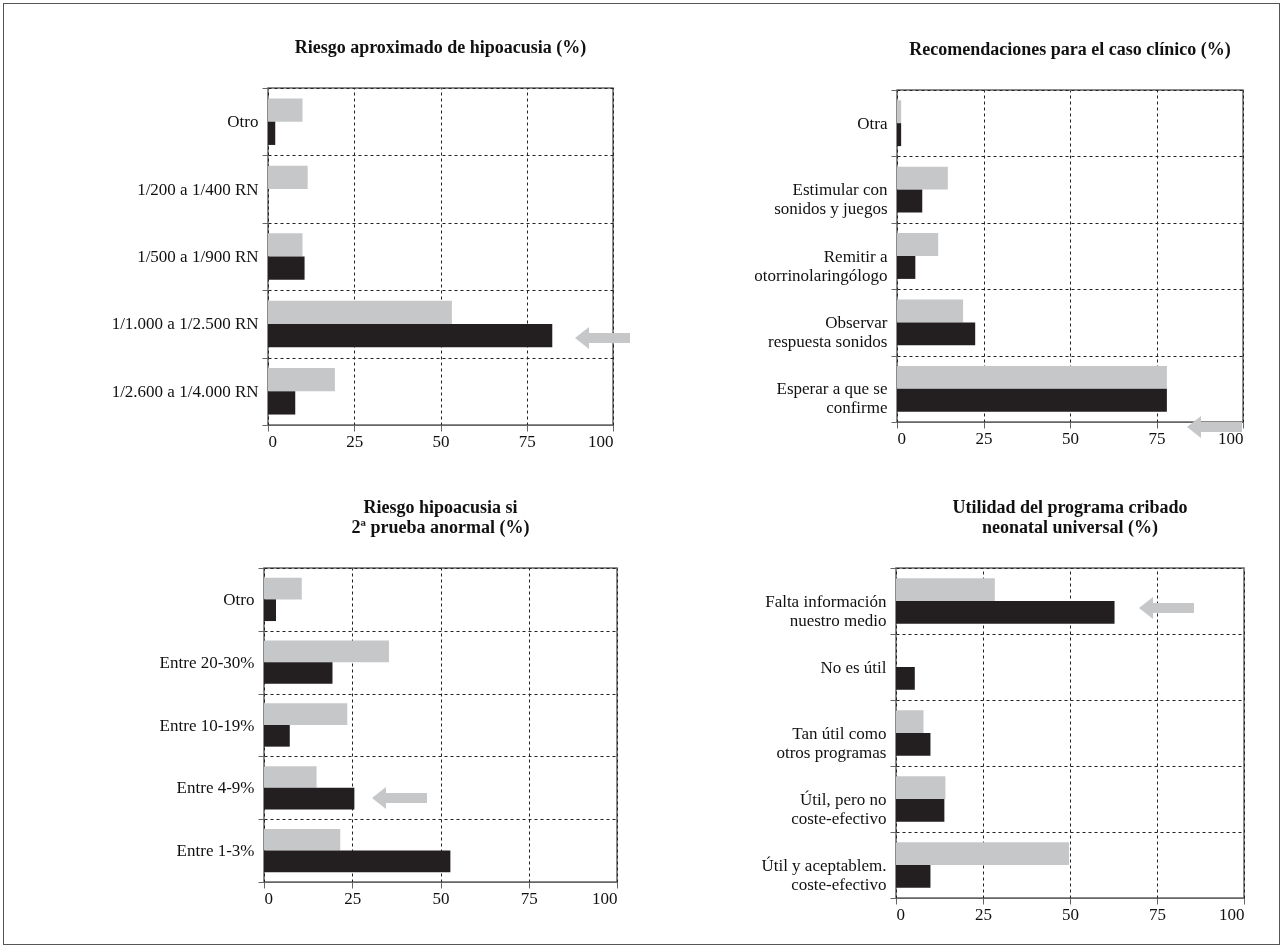 Image resolution: width=1285 pixels, height=950 pixels. Describe the element at coordinates (198, 256) in the screenshot. I see `y-tick-label: 1/500 a 1/900 RN` at that location.